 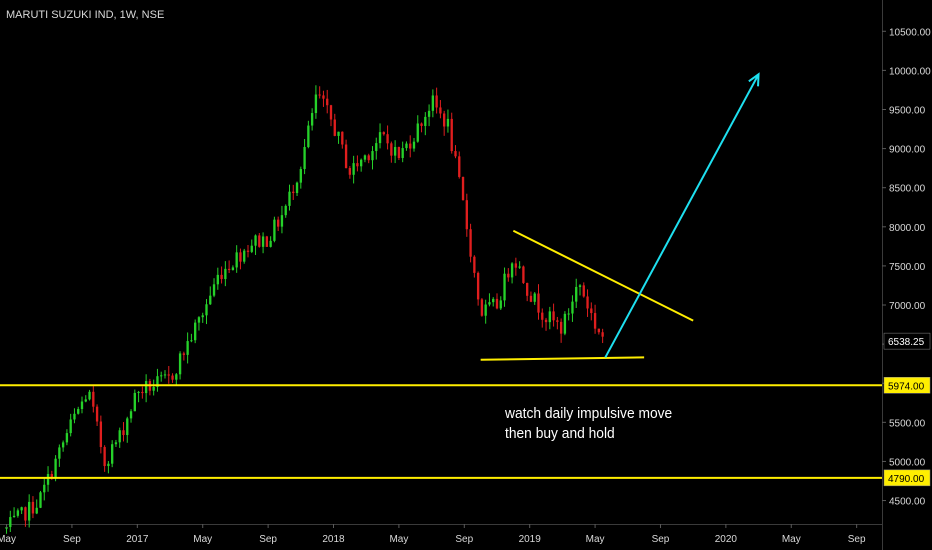 I want to click on projection-arrow, so click(x=682, y=215).